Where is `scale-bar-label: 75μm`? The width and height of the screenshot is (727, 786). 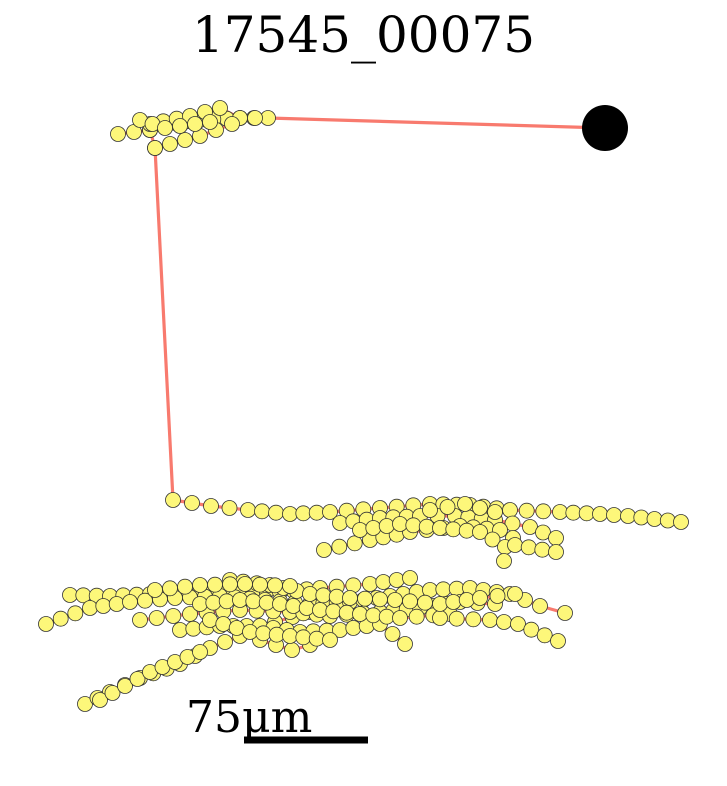
scale-bar-label: 75μm is located at coordinates (249, 717).